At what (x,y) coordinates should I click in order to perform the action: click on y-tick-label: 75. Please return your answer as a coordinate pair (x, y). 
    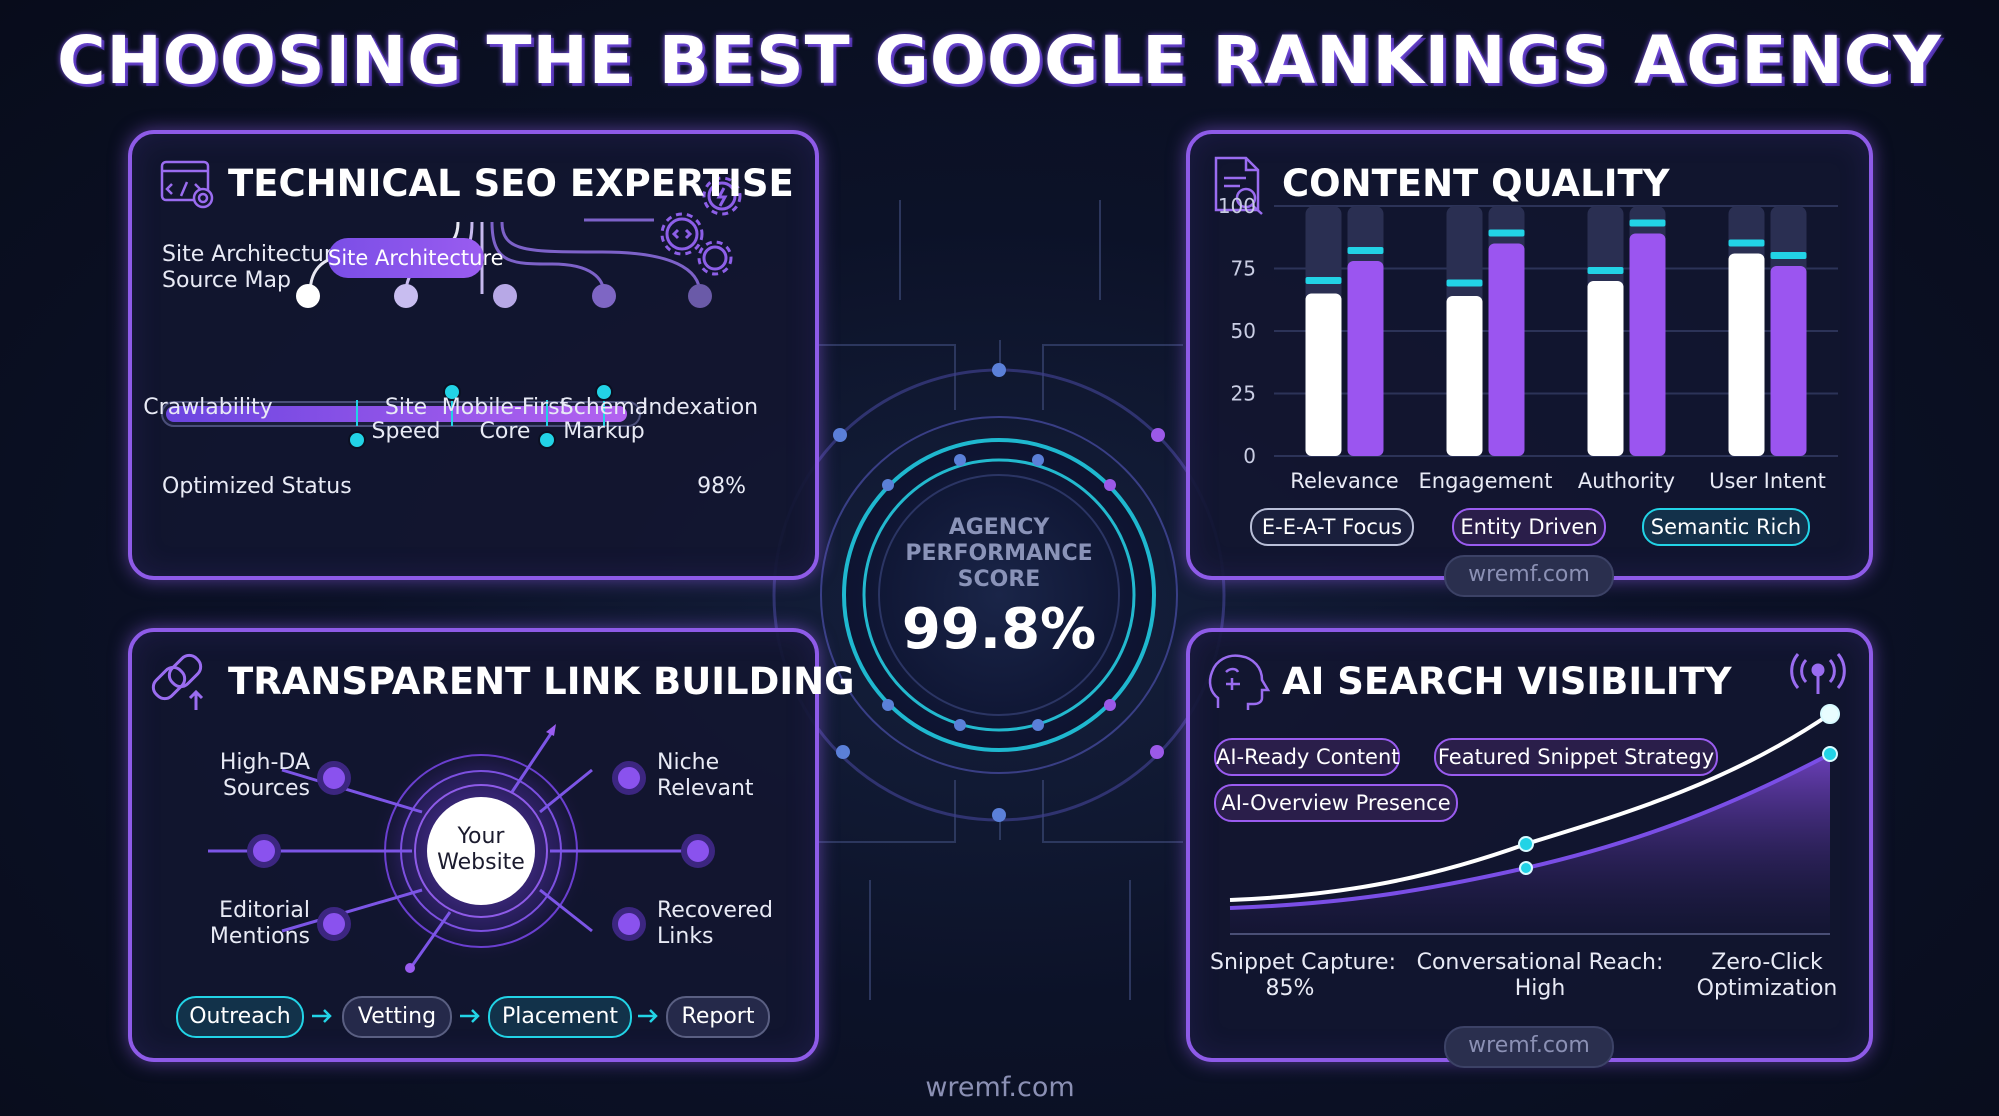
    Looking at the image, I should click on (1243, 269).